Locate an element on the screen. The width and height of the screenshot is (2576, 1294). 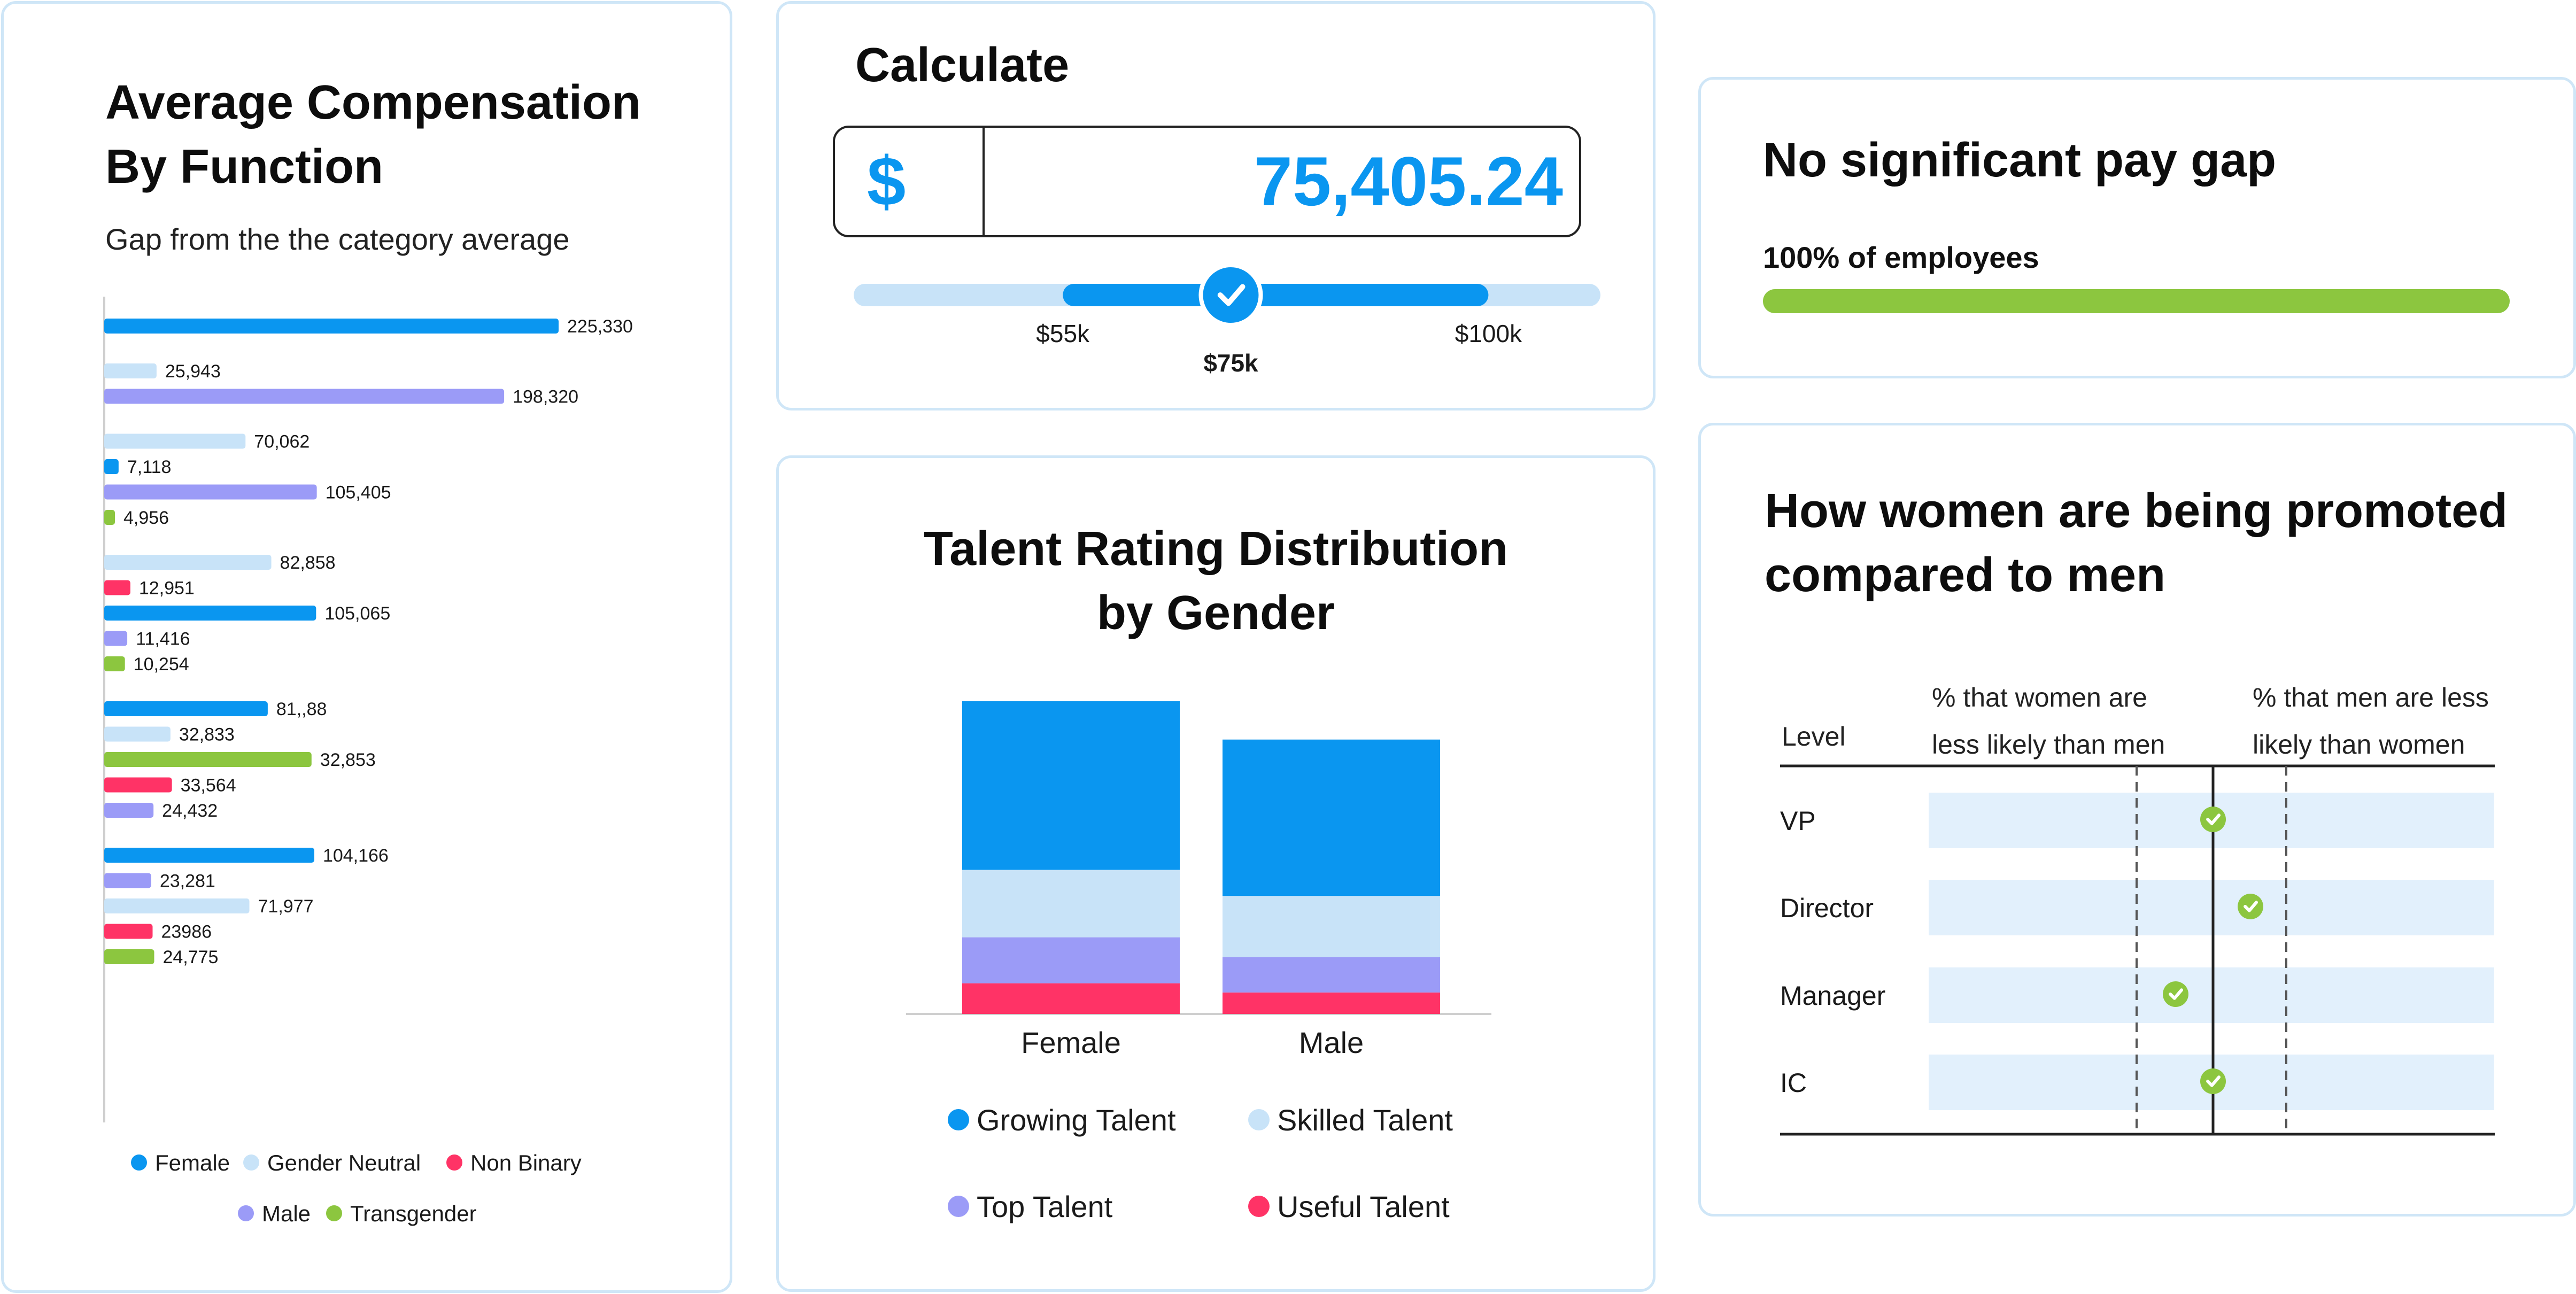
comp-bar-label: 33,564 is located at coordinates (208, 786).